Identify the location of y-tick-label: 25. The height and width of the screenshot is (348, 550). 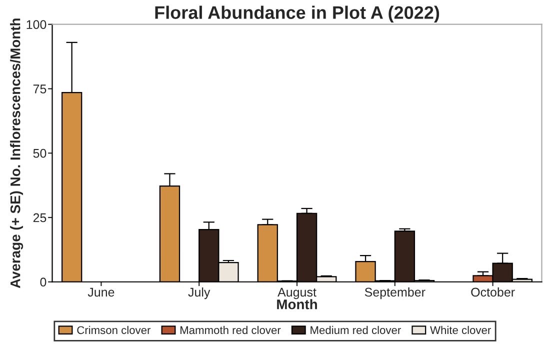
(39, 217).